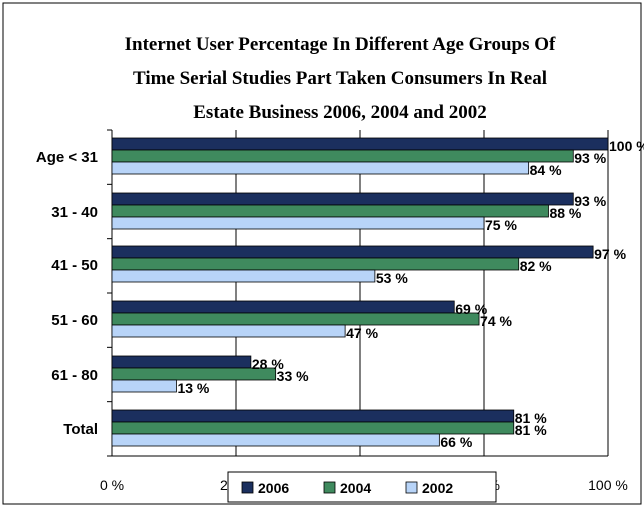 The height and width of the screenshot is (507, 644). Describe the element at coordinates (268, 364) in the screenshot. I see `data-label: 28 %` at that location.